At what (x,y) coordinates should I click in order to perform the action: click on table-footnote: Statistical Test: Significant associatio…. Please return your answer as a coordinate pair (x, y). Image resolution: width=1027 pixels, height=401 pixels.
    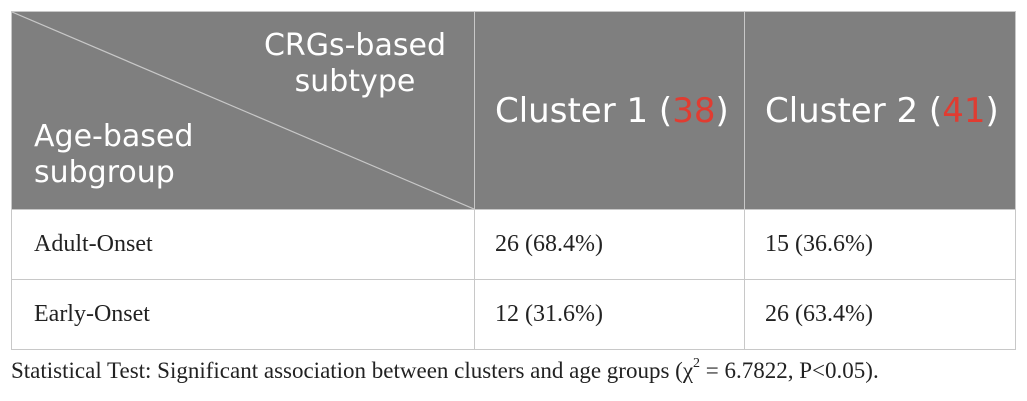
    Looking at the image, I should click on (445, 370).